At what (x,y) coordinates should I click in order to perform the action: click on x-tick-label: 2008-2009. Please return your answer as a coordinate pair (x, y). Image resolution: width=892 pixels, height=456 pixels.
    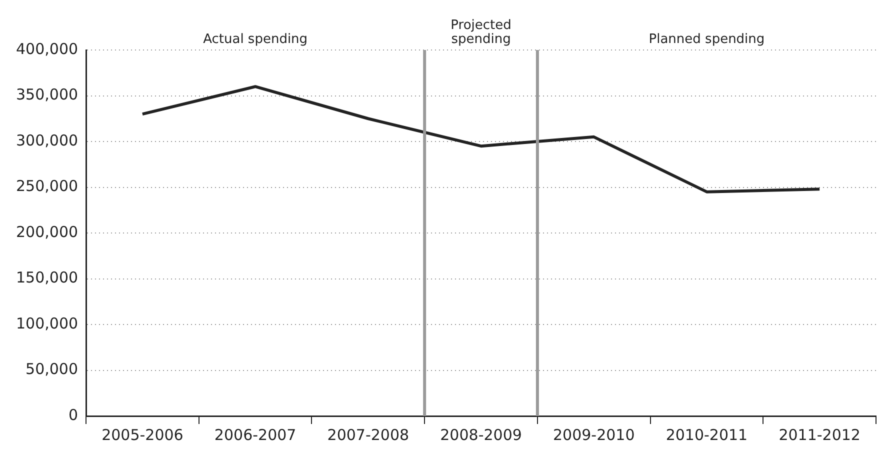
    Looking at the image, I should click on (481, 435).